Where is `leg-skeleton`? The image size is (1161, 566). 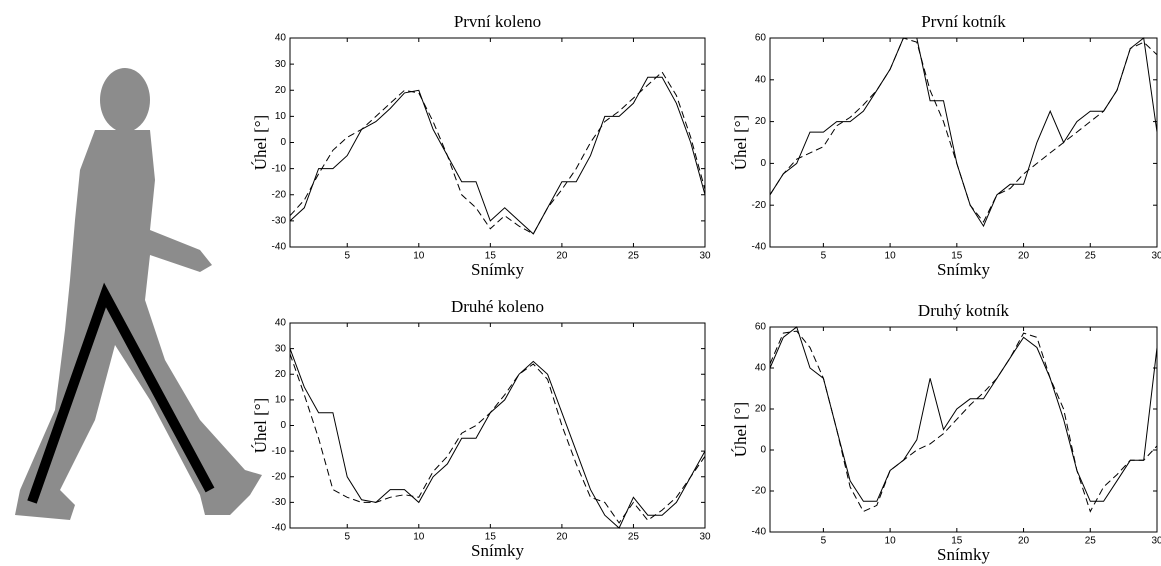
leg-skeleton is located at coordinates (121, 393).